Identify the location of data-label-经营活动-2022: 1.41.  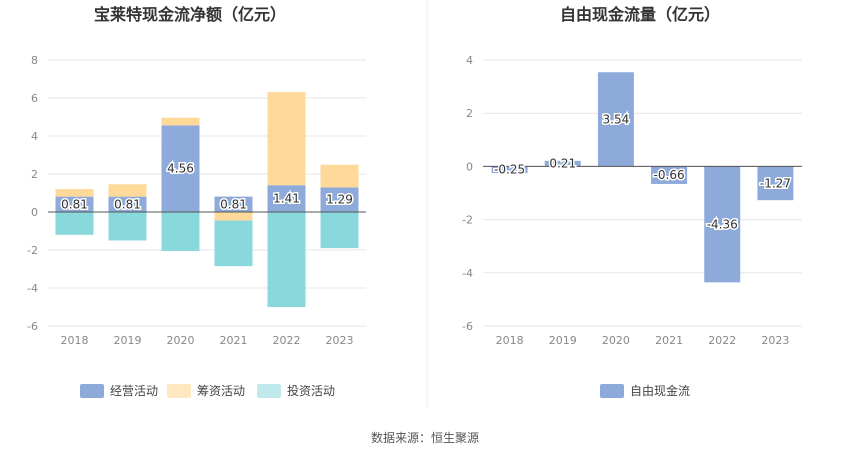
(286, 199).